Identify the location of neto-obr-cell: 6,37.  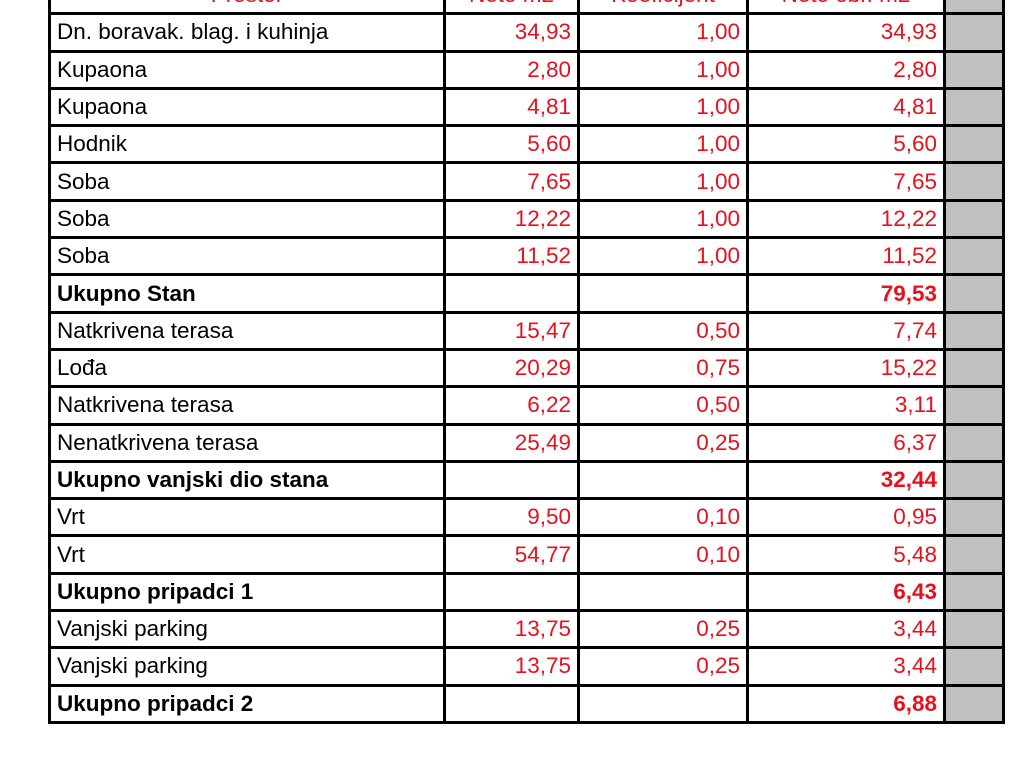
(846, 442).